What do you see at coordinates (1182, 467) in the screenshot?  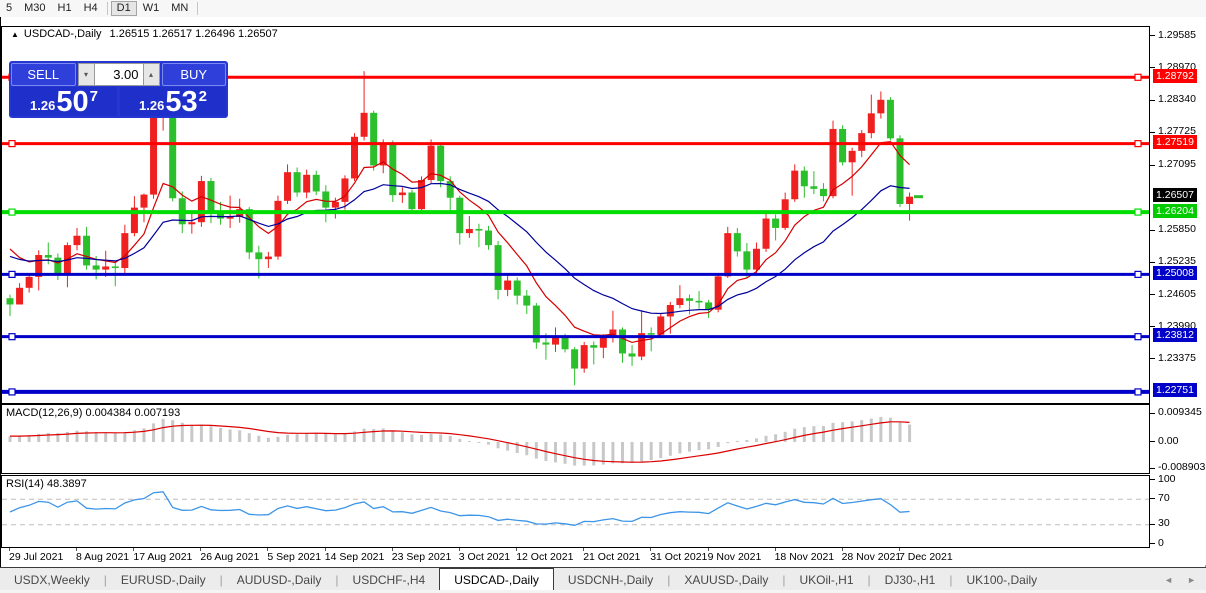 I see `macd-tick-label: -0.008903` at bounding box center [1182, 467].